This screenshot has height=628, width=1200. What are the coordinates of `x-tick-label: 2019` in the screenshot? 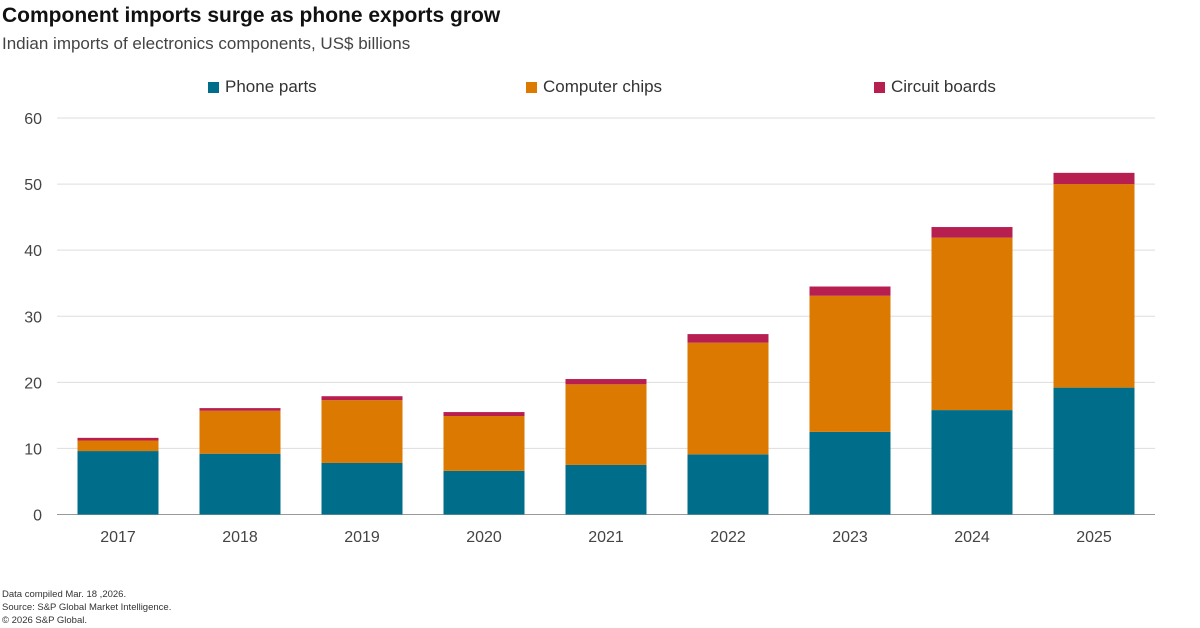 It's located at (362, 537).